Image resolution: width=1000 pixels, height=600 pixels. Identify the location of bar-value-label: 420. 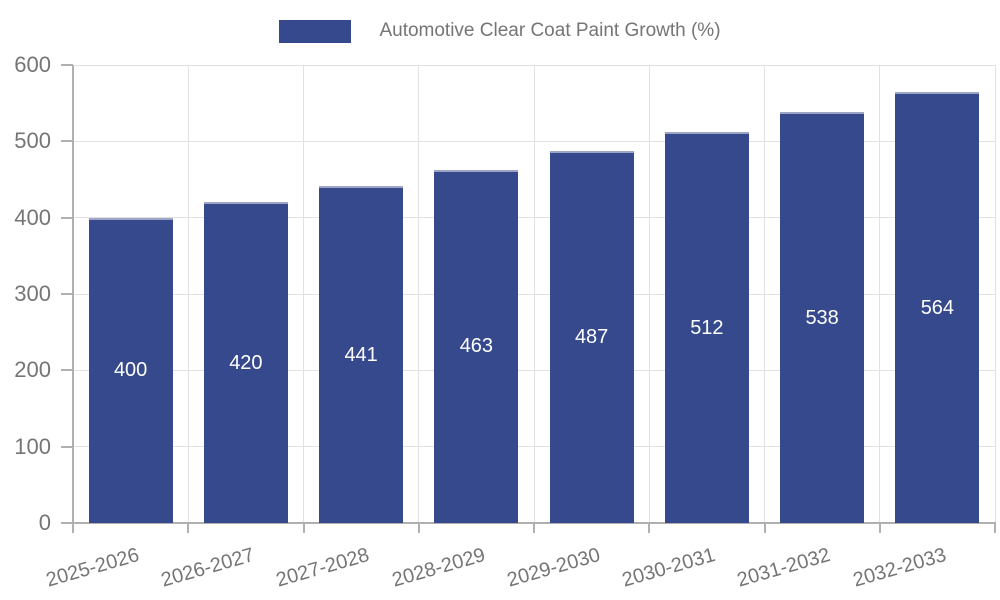
(246, 362).